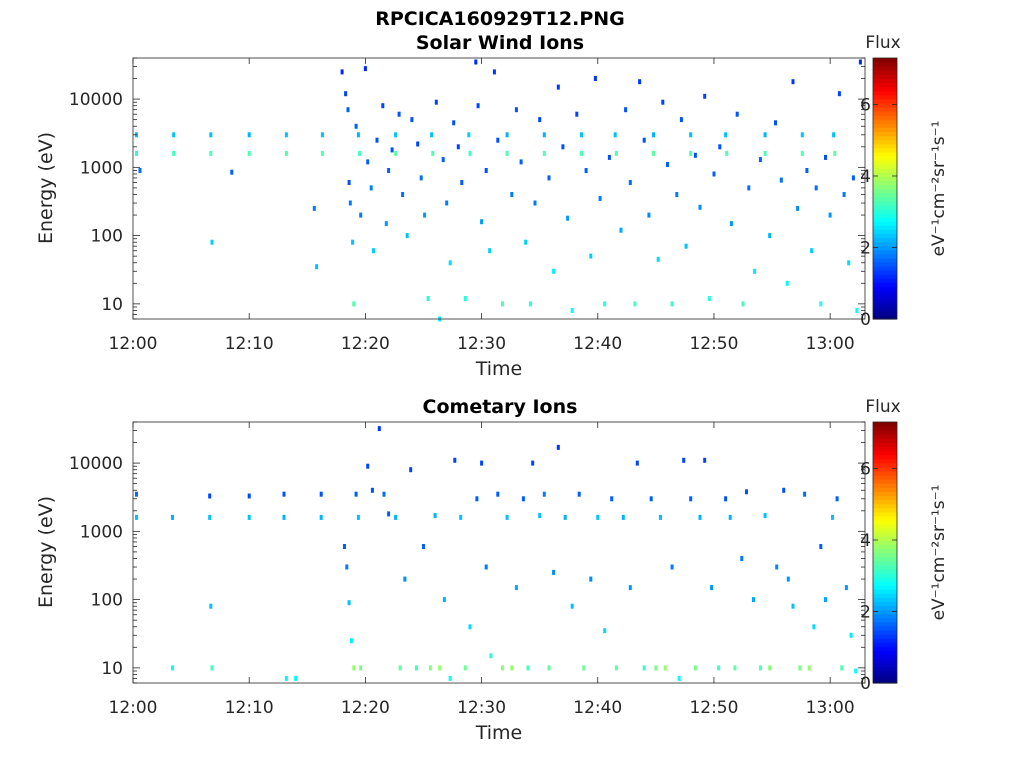 The height and width of the screenshot is (768, 1024). I want to click on x-tick-label: 12:00, so click(133, 708).